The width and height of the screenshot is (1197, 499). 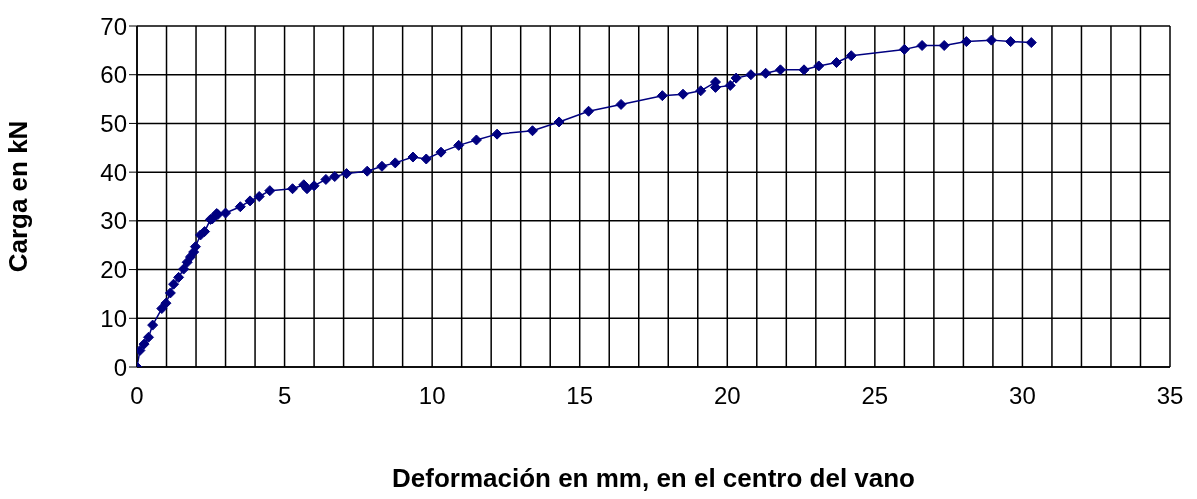 I want to click on x-tick-label: 0, so click(x=137, y=396).